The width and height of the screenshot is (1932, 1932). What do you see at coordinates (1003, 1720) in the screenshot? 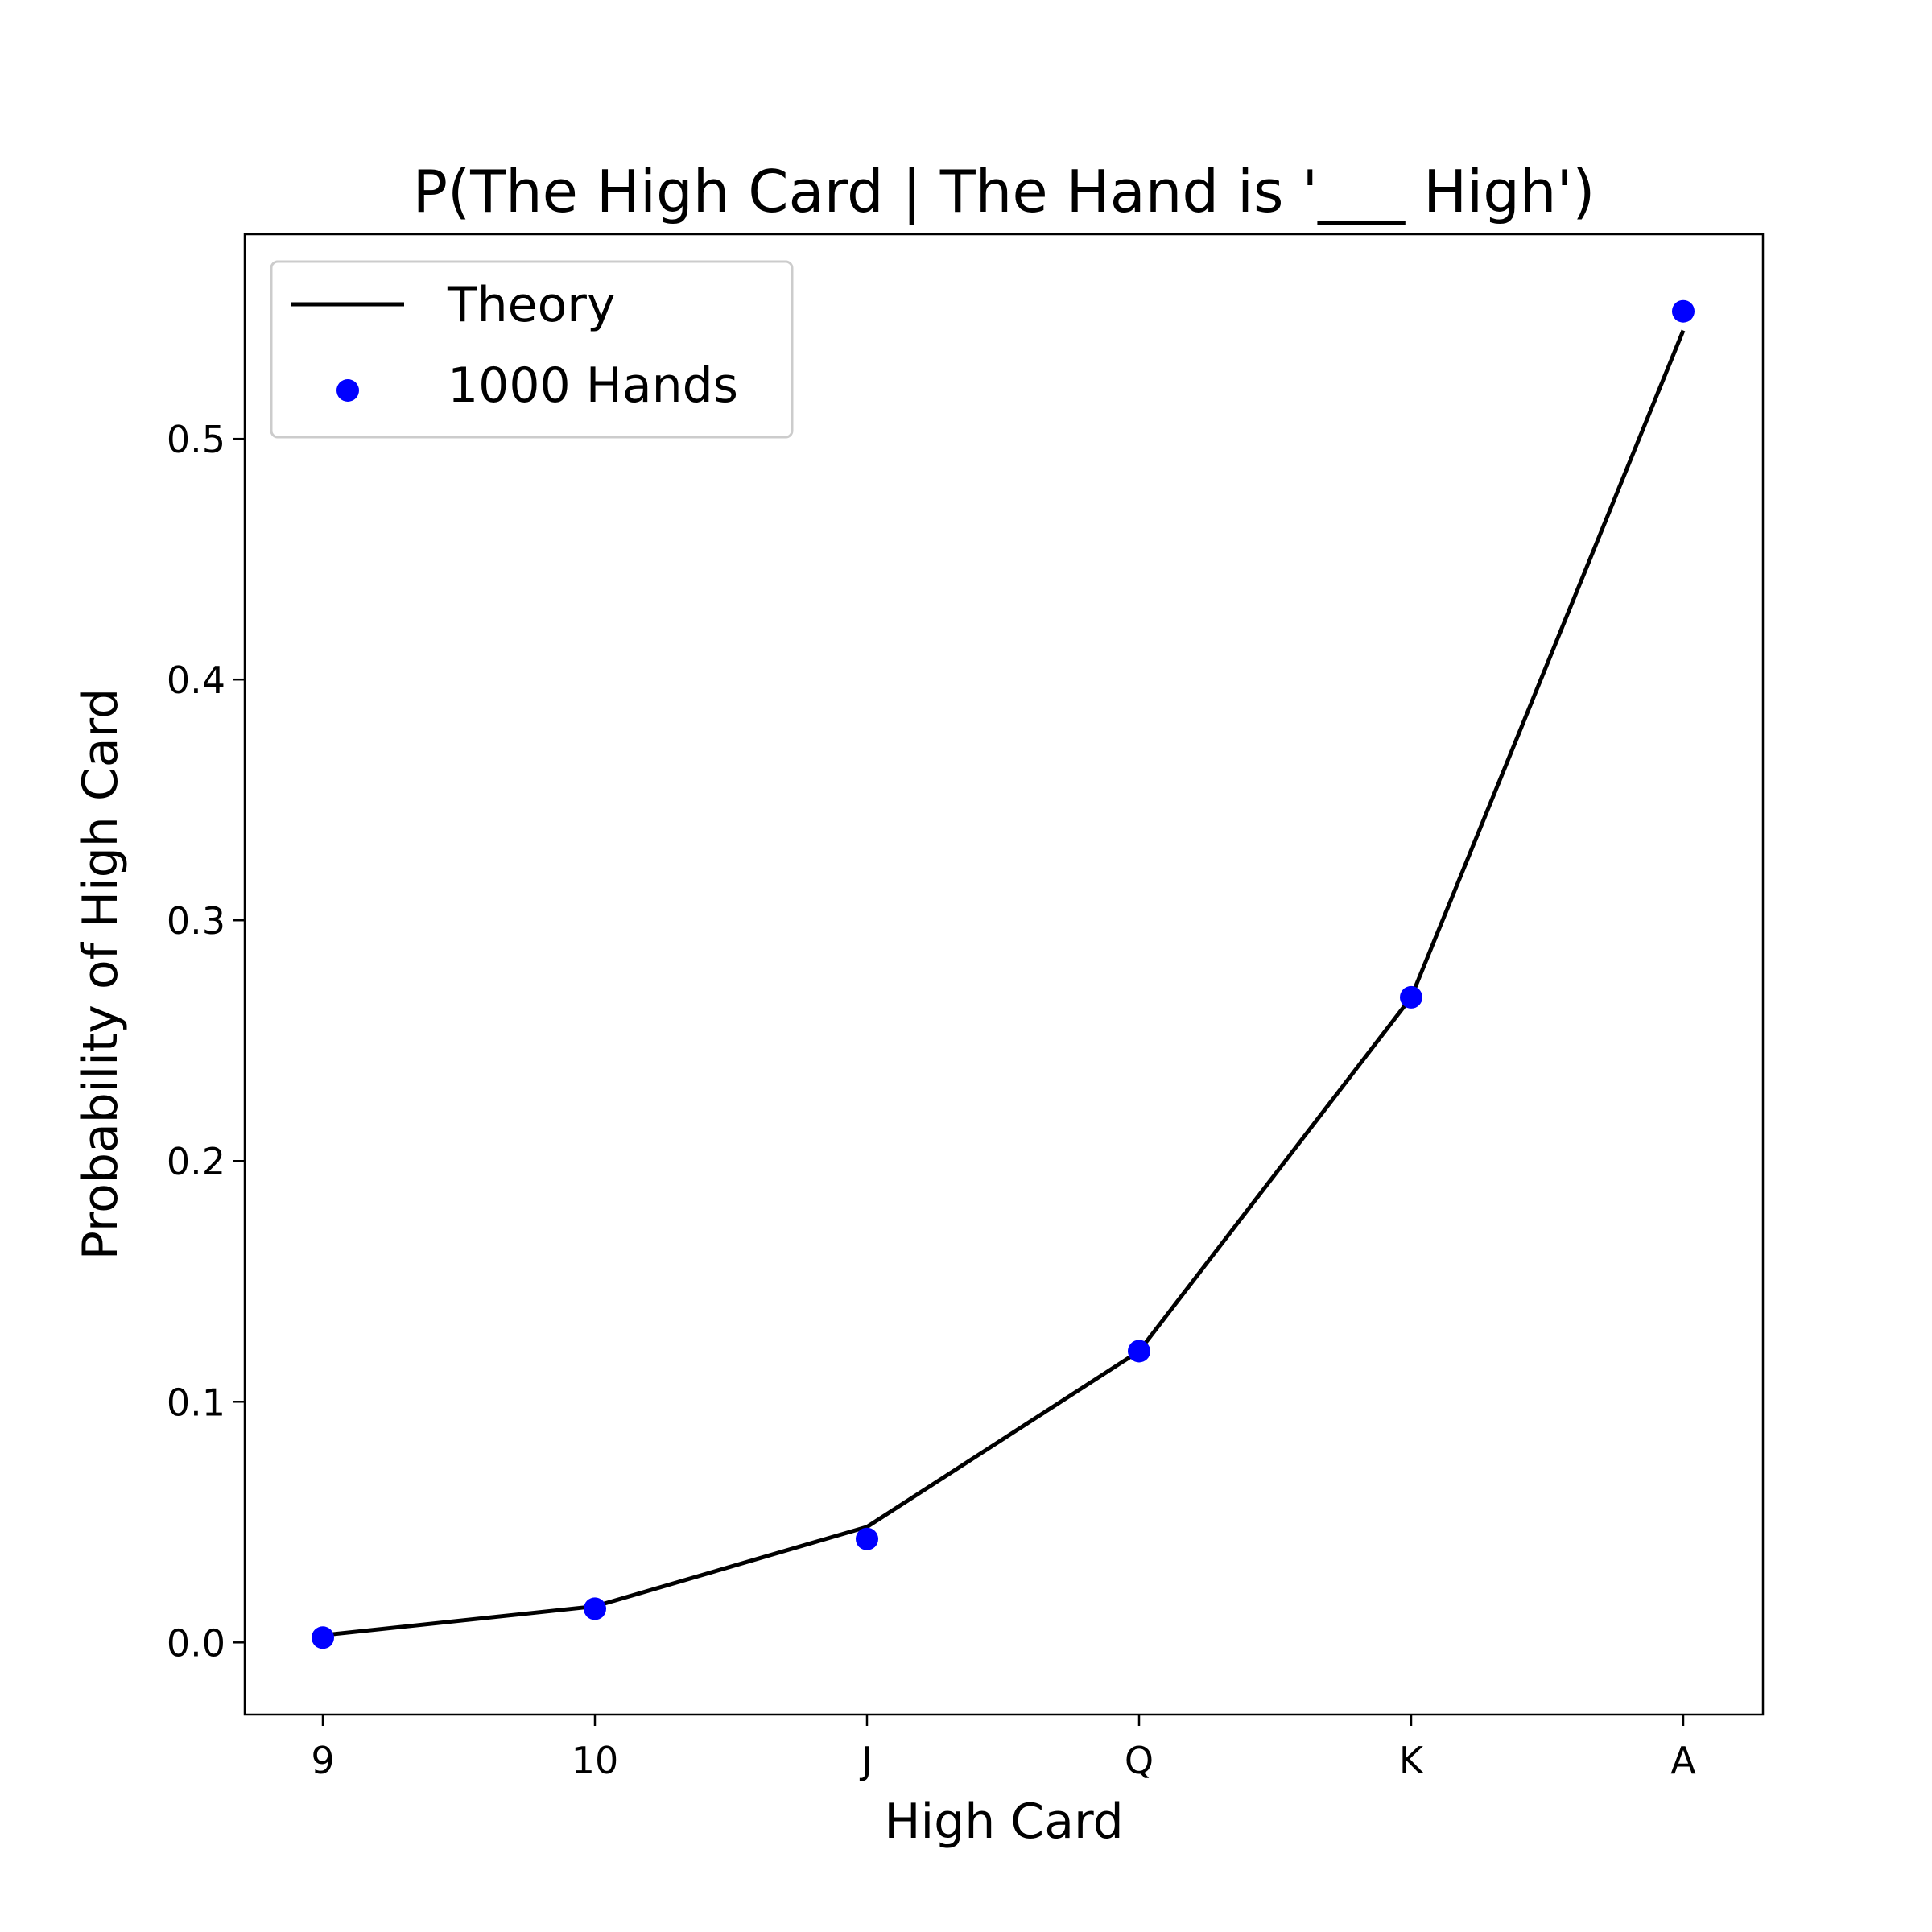
I see `x-axis-ticks` at bounding box center [1003, 1720].